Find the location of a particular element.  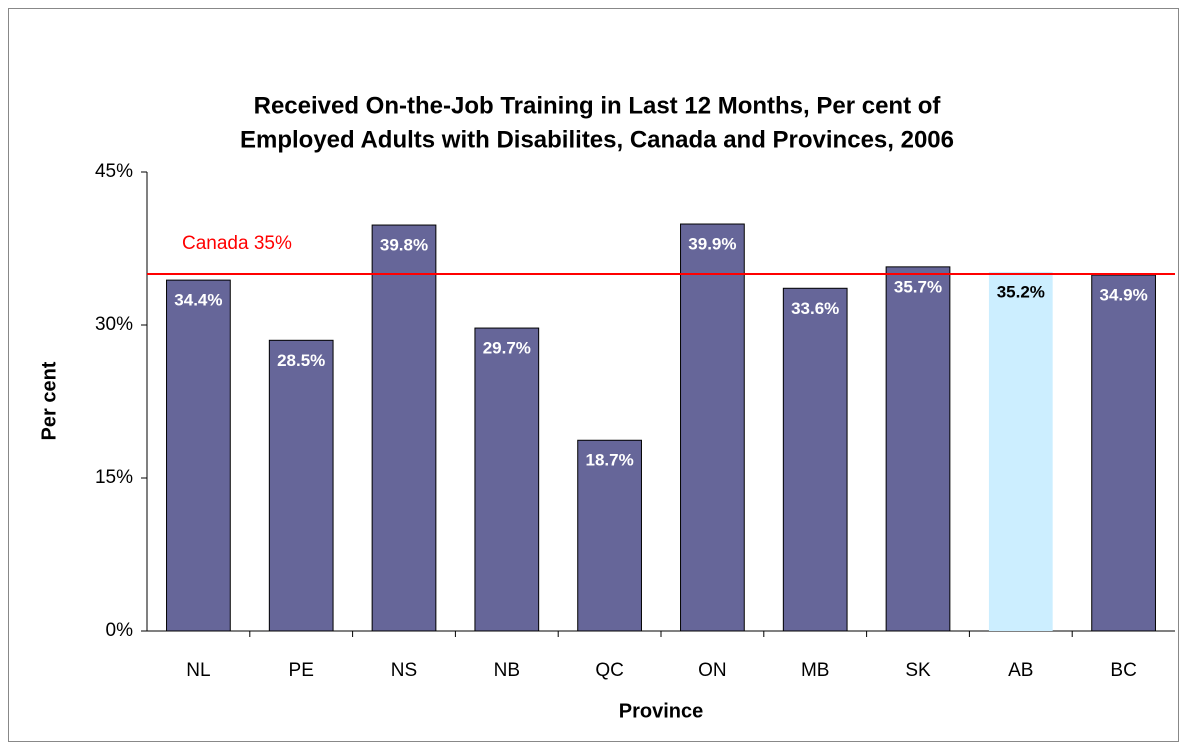

data-label: 35.7% is located at coordinates (918, 286).